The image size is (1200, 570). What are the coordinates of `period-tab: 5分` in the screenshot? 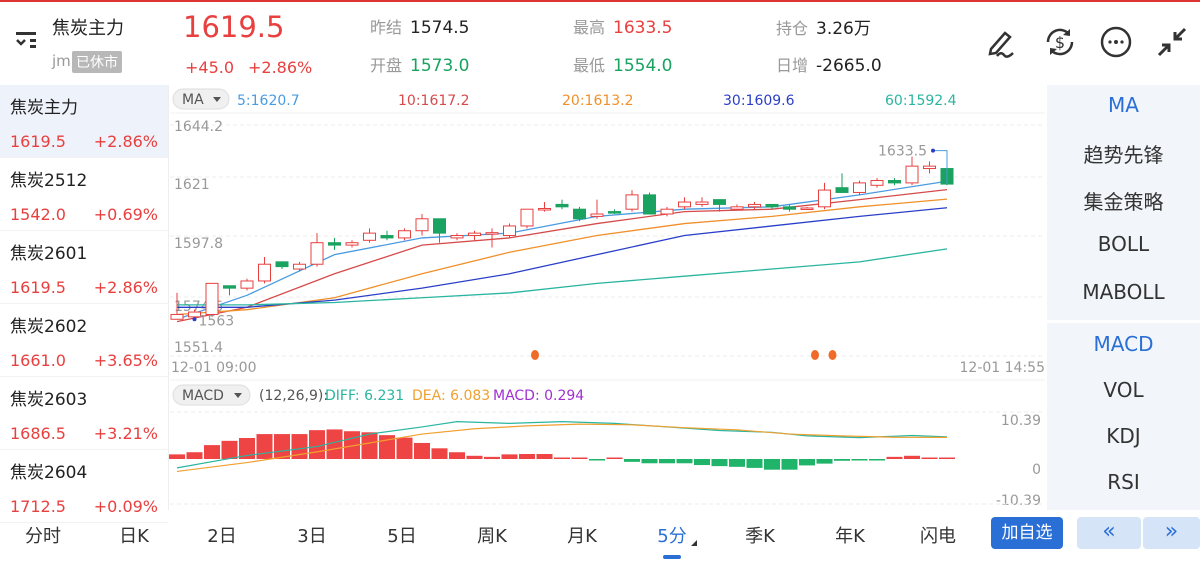 It's located at (672, 536).